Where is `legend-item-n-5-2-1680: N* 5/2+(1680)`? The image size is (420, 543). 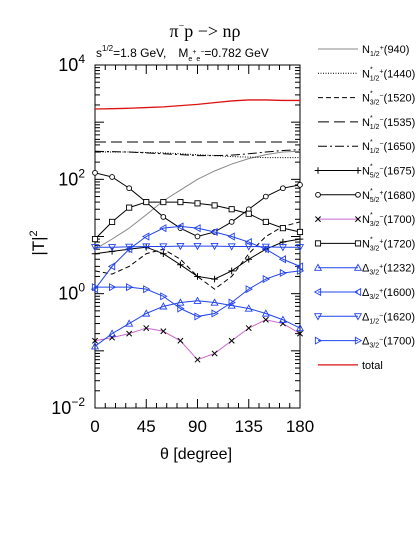
legend-item-n-5-2-1680: N* 5/2+(1680) is located at coordinates (365, 196).